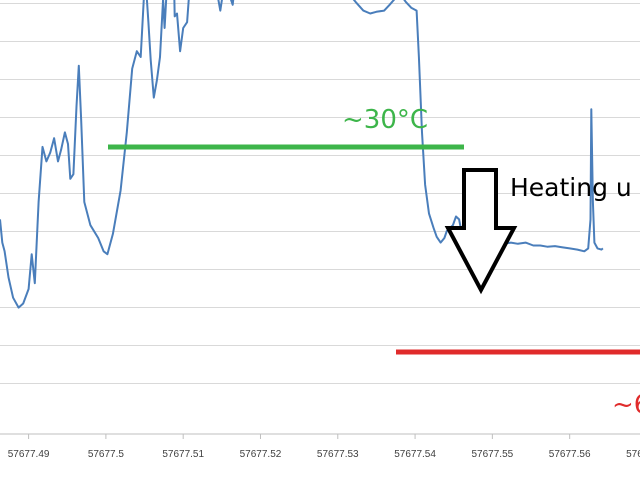  I want to click on x-tick-label: 57677.56, so click(570, 454).